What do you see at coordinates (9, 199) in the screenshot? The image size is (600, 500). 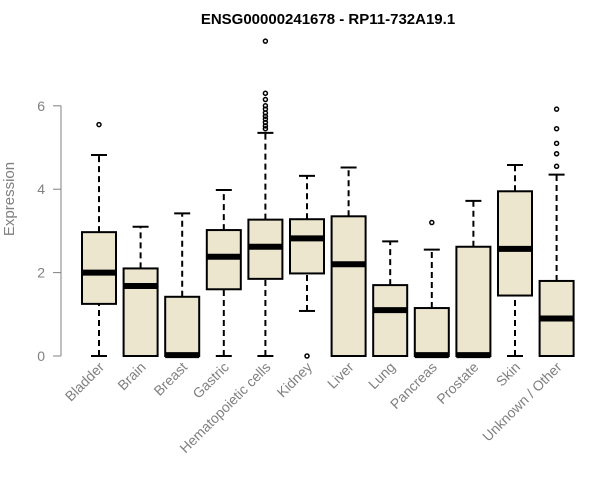 I see `y-axis-label: Expression` at bounding box center [9, 199].